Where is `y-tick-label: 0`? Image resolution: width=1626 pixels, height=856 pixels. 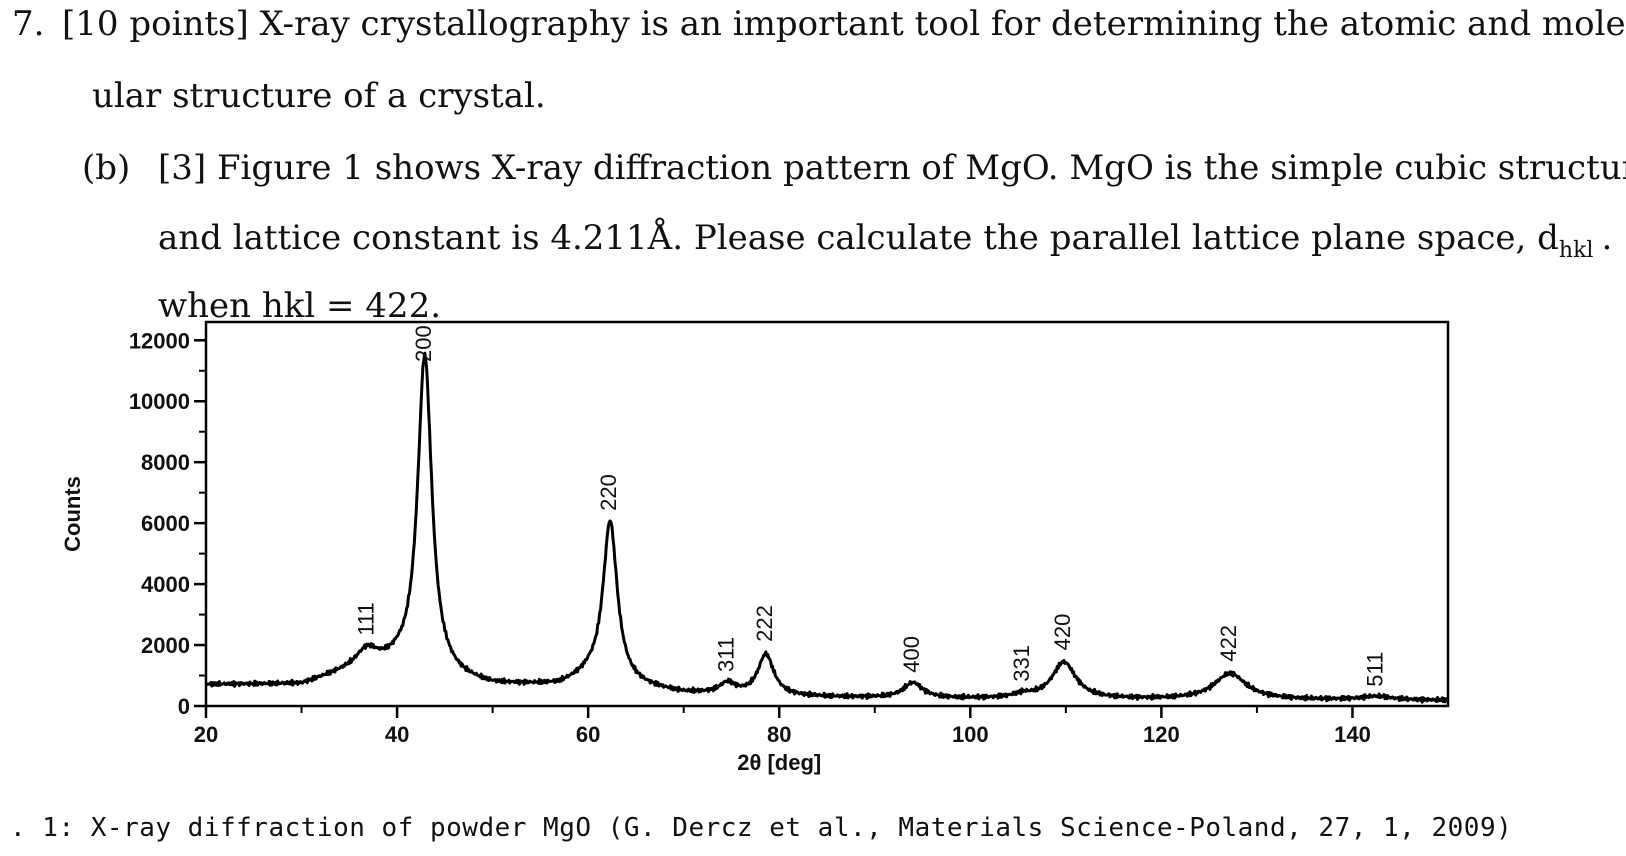 y-tick-label: 0 is located at coordinates (184, 706).